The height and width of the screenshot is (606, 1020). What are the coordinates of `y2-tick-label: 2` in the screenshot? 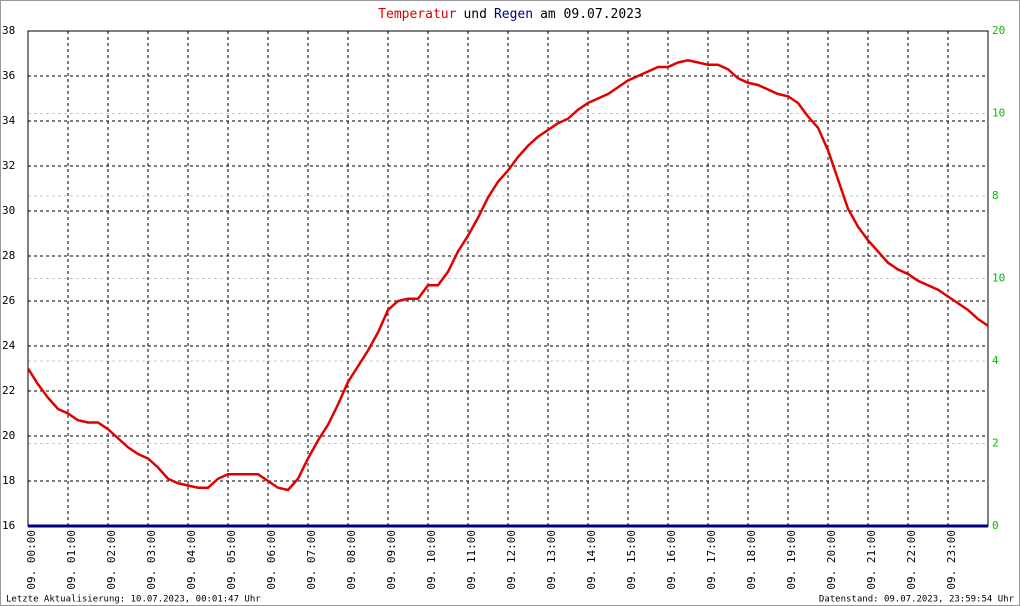 It's located at (995, 443).